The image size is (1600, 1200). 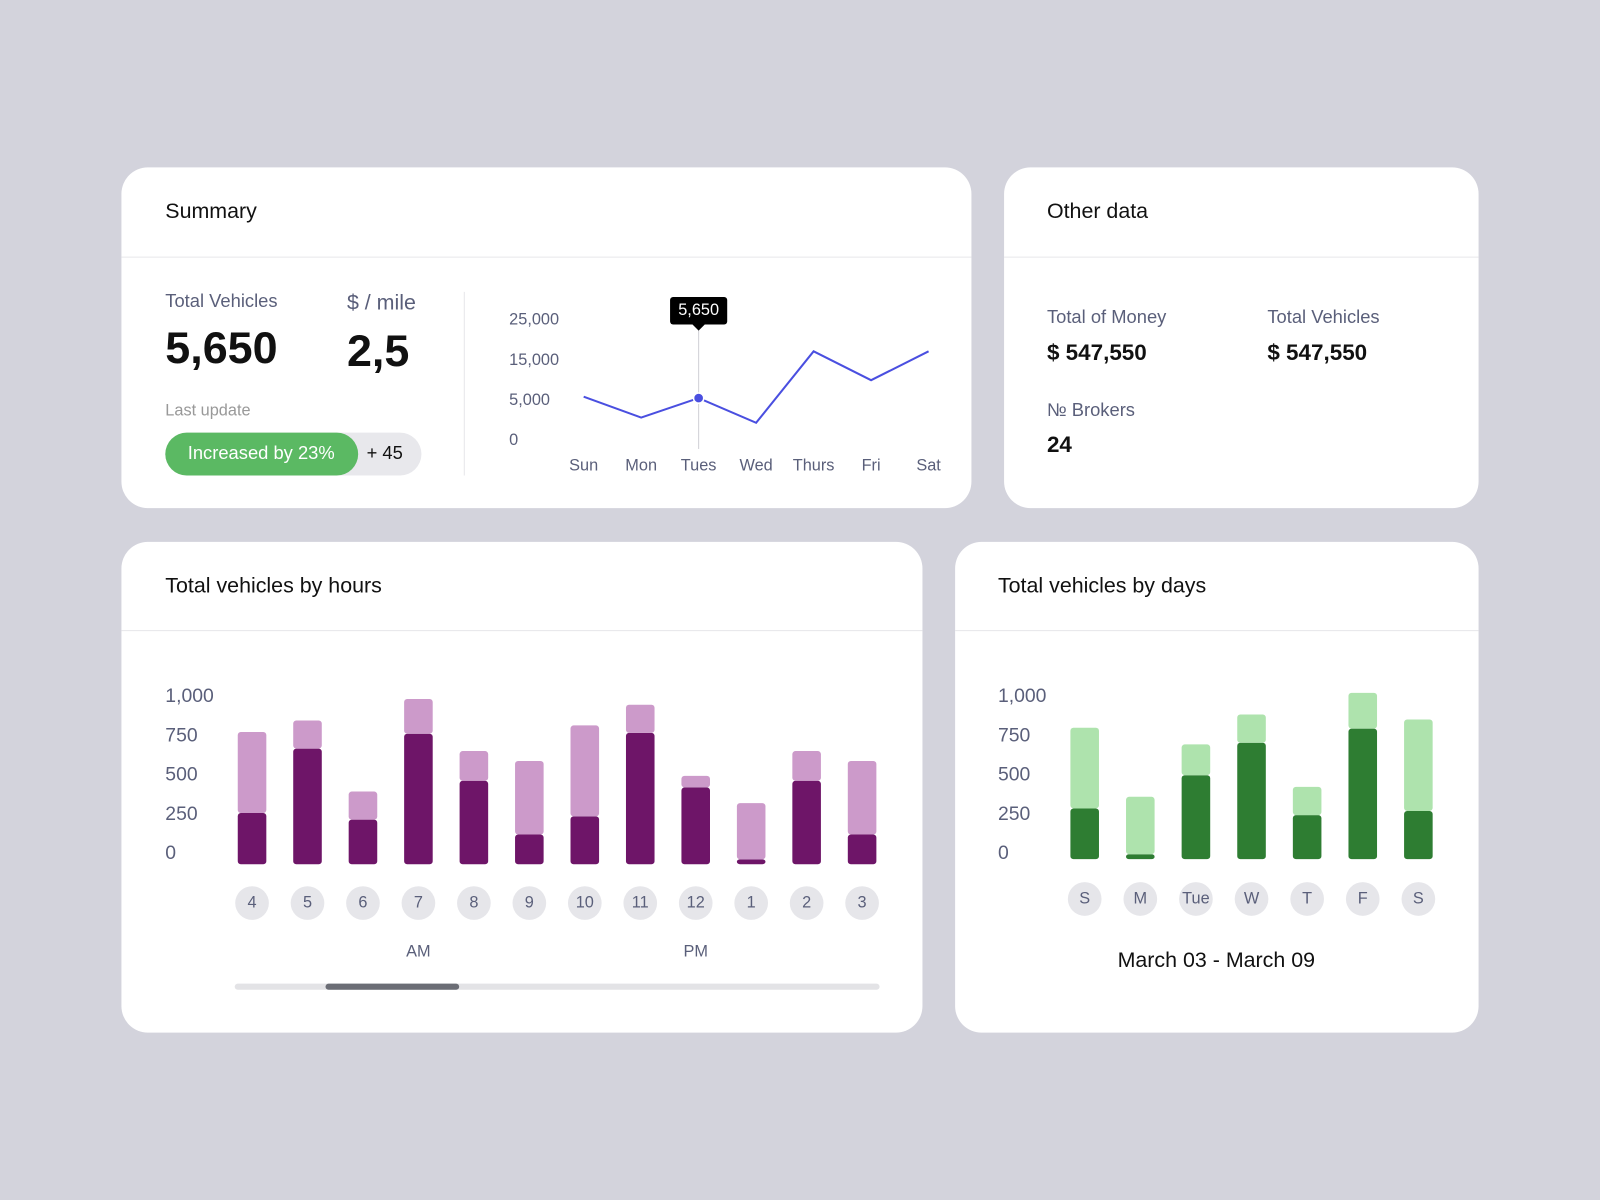 I want to click on badge-text: Increased by 23%, so click(x=261, y=452).